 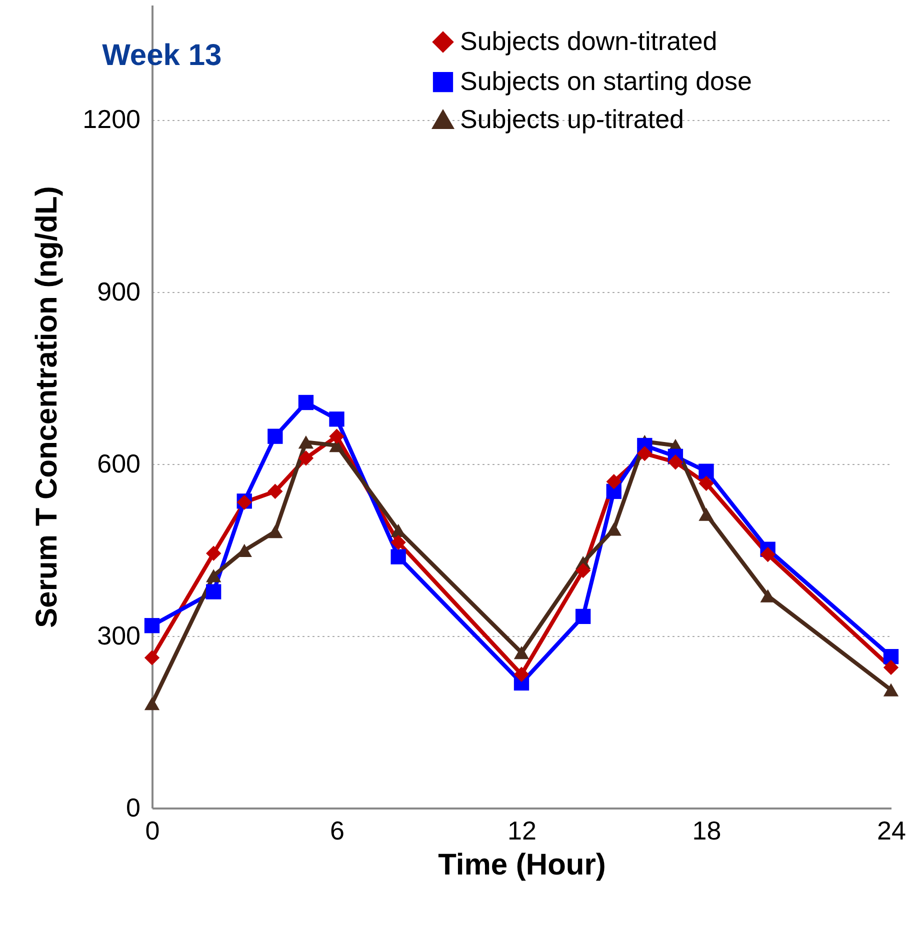 What do you see at coordinates (337, 831) in the screenshot?
I see `x-tick-label: 6` at bounding box center [337, 831].